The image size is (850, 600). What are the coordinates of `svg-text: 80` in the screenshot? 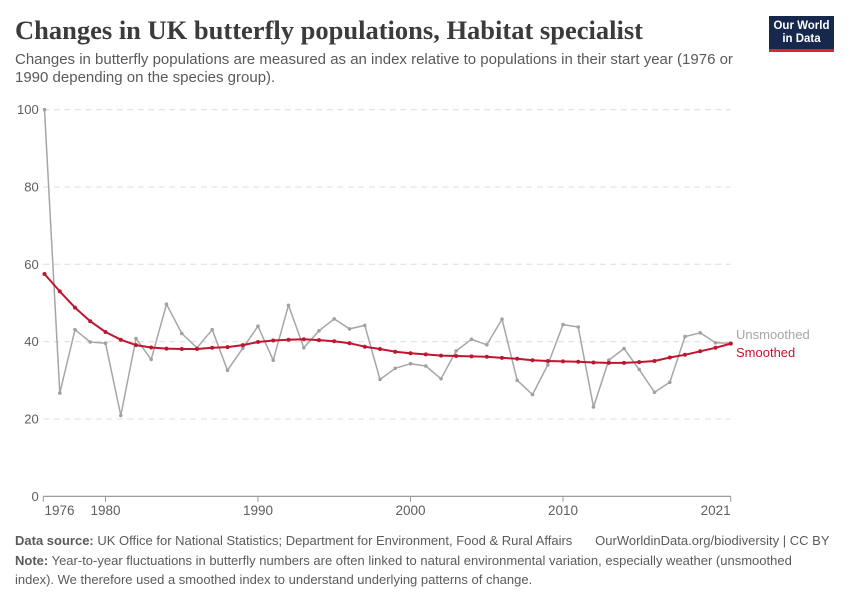 It's located at (31, 187).